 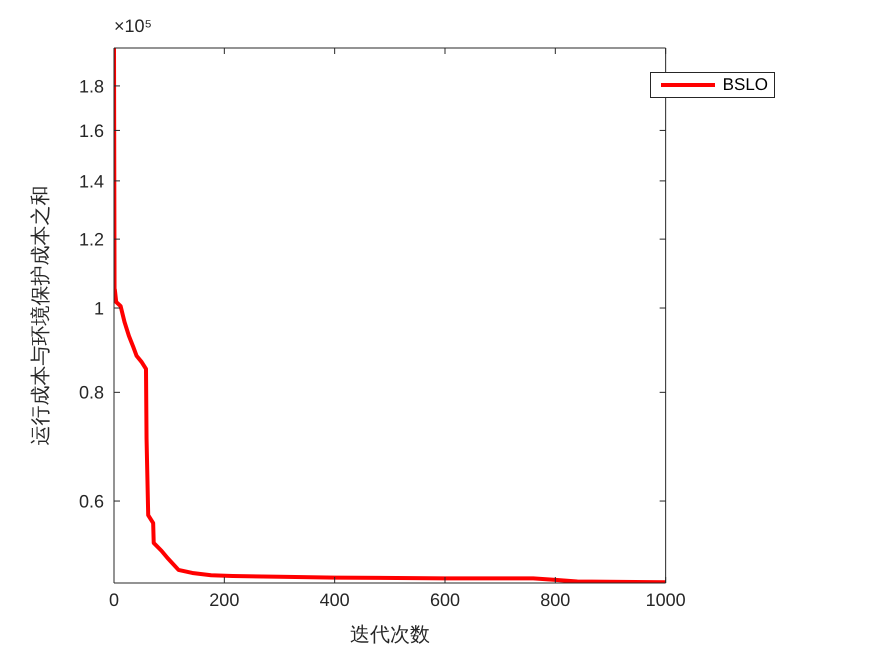 What do you see at coordinates (445, 600) in the screenshot?
I see `x-tick-label: 600` at bounding box center [445, 600].